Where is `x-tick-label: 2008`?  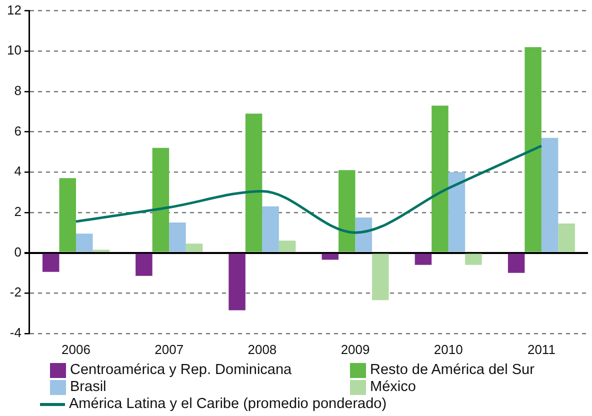 x-tick-label: 2008 is located at coordinates (262, 349).